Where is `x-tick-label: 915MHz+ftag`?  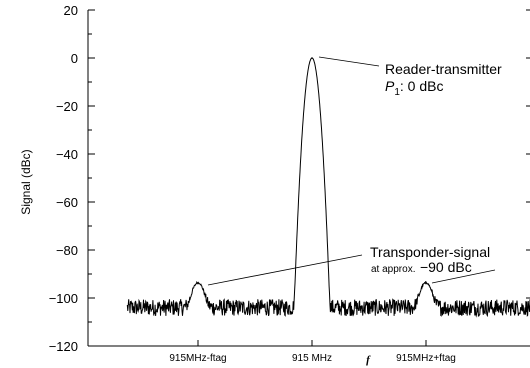 x-tick-label: 915MHz+ftag is located at coordinates (426, 358).